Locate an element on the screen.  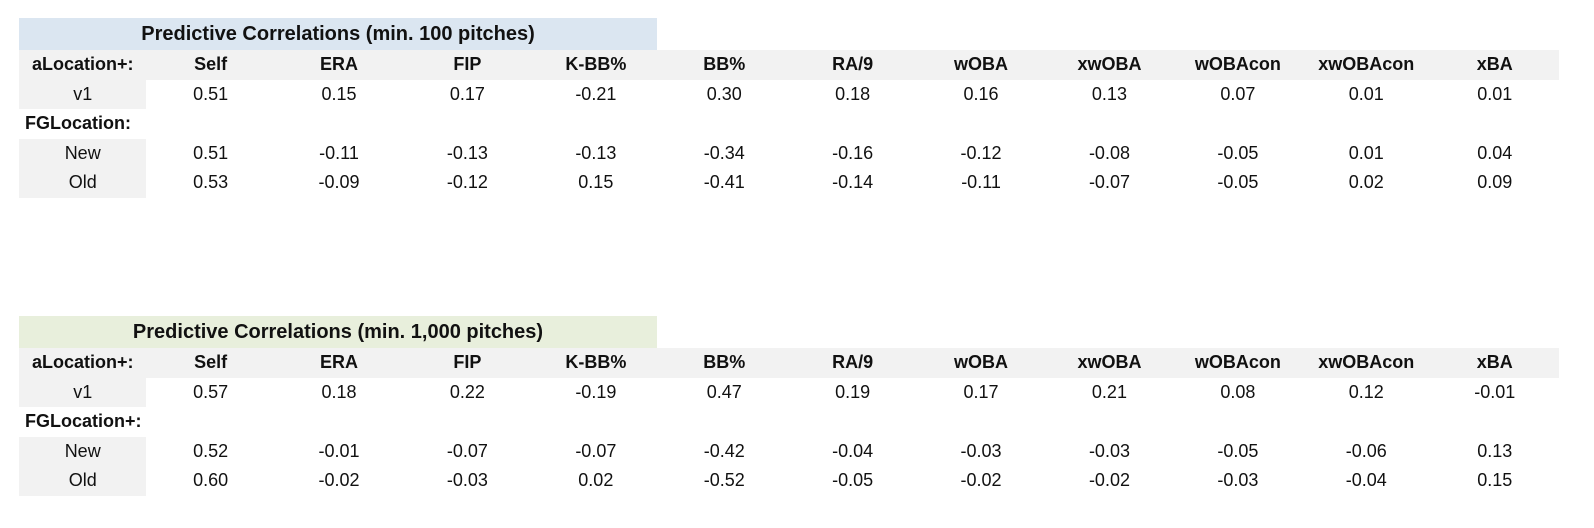
cell-value: -0.52 is located at coordinates (724, 481).